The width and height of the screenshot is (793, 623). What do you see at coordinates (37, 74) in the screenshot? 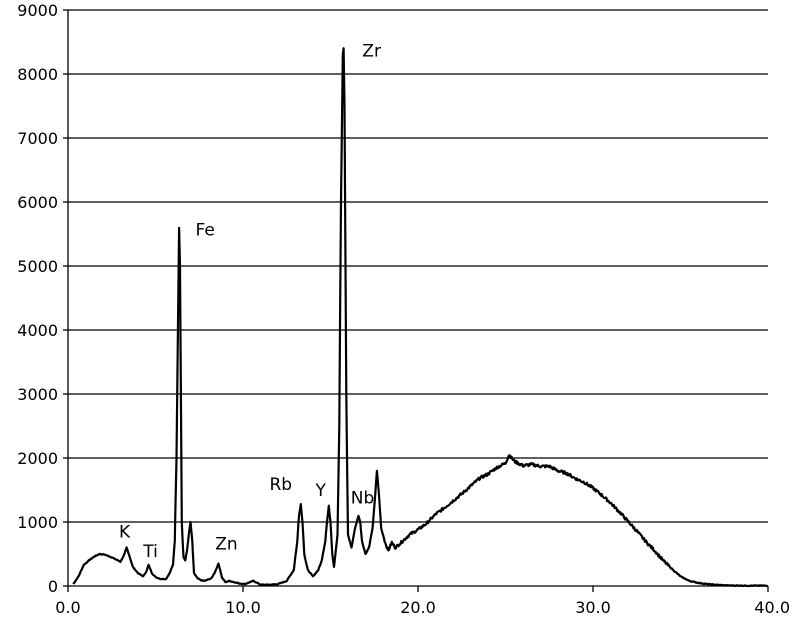
I see `y-tick-label: 8000` at bounding box center [37, 74].